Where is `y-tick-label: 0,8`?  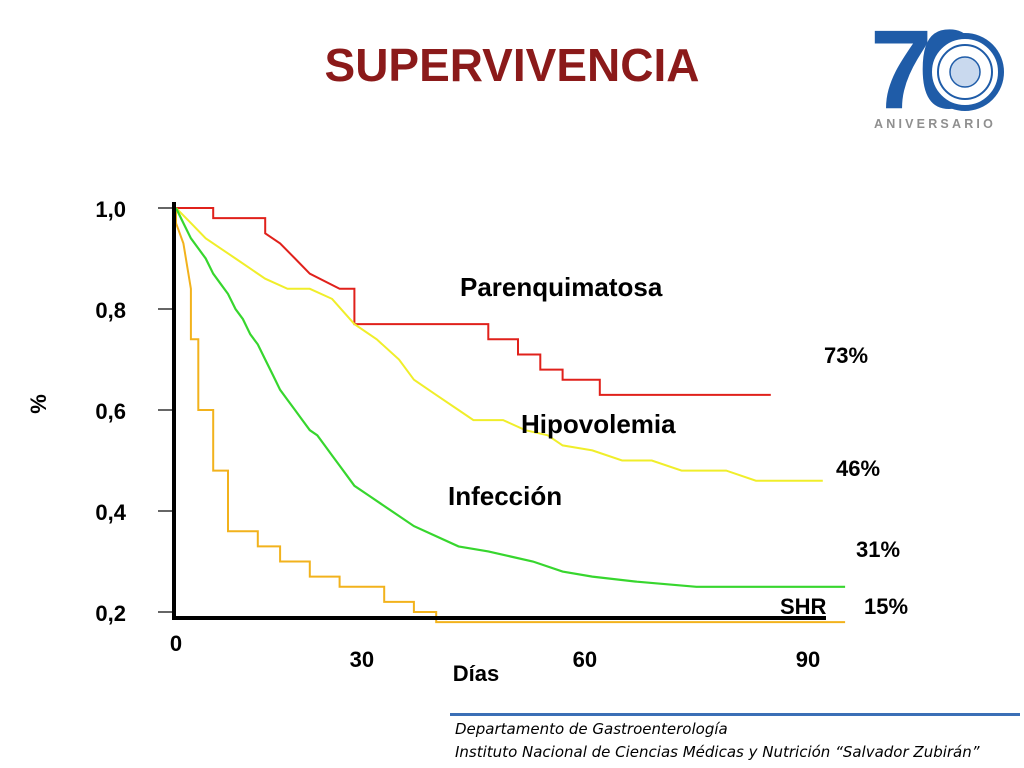 y-tick-label: 0,8 is located at coordinates (110, 310).